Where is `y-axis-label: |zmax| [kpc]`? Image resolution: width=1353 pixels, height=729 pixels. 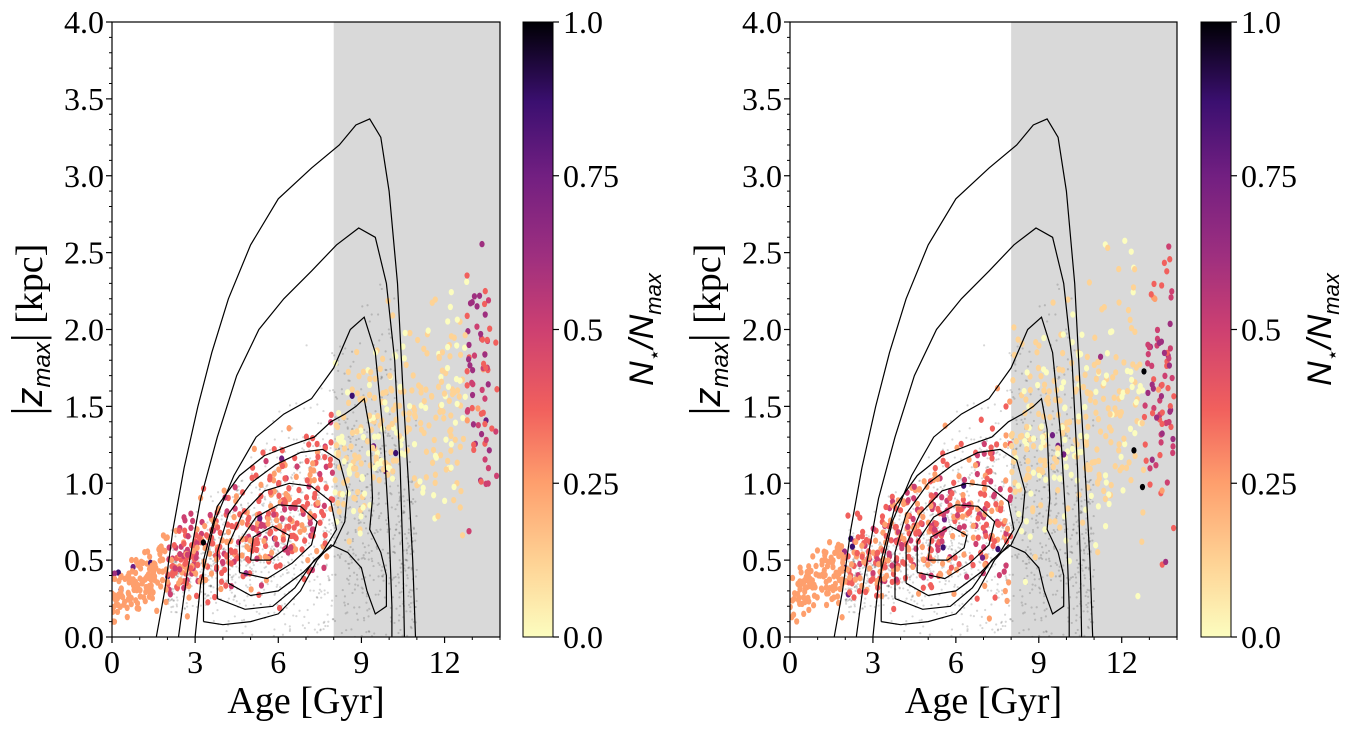 y-axis-label: |zmax| [kpc] is located at coordinates (707, 330).